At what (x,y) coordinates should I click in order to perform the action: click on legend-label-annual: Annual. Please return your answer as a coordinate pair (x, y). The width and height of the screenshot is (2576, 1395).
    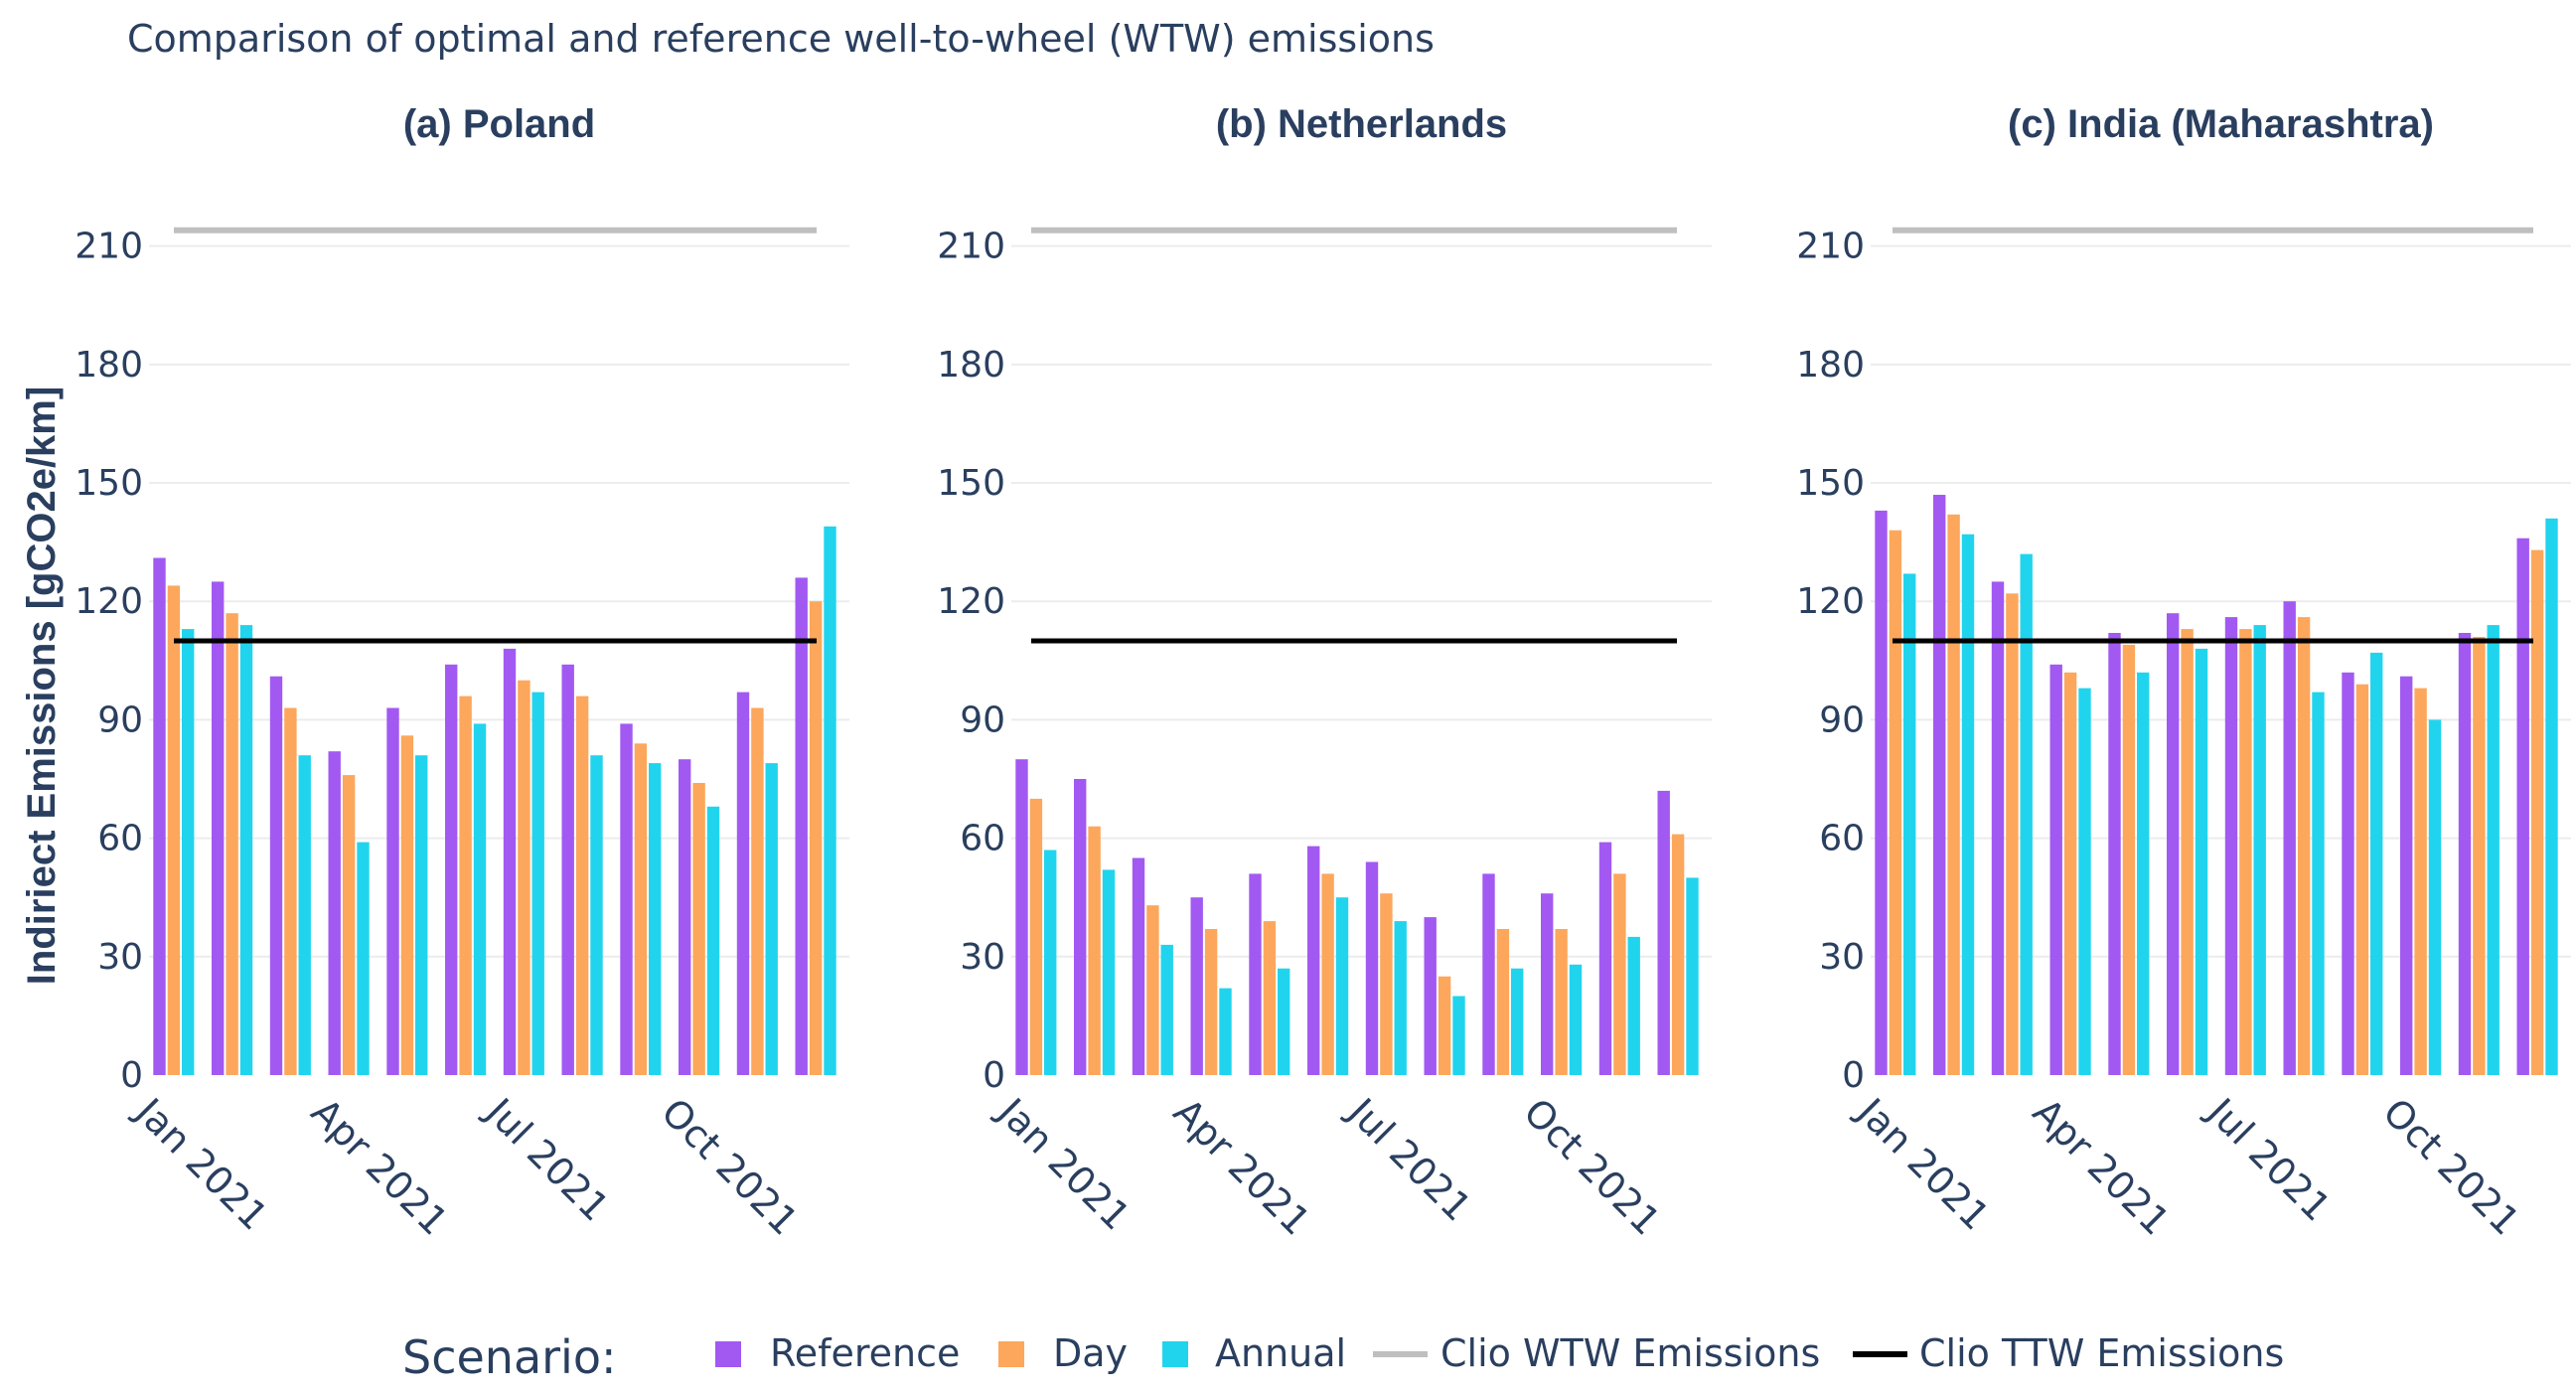
    Looking at the image, I should click on (1280, 1353).